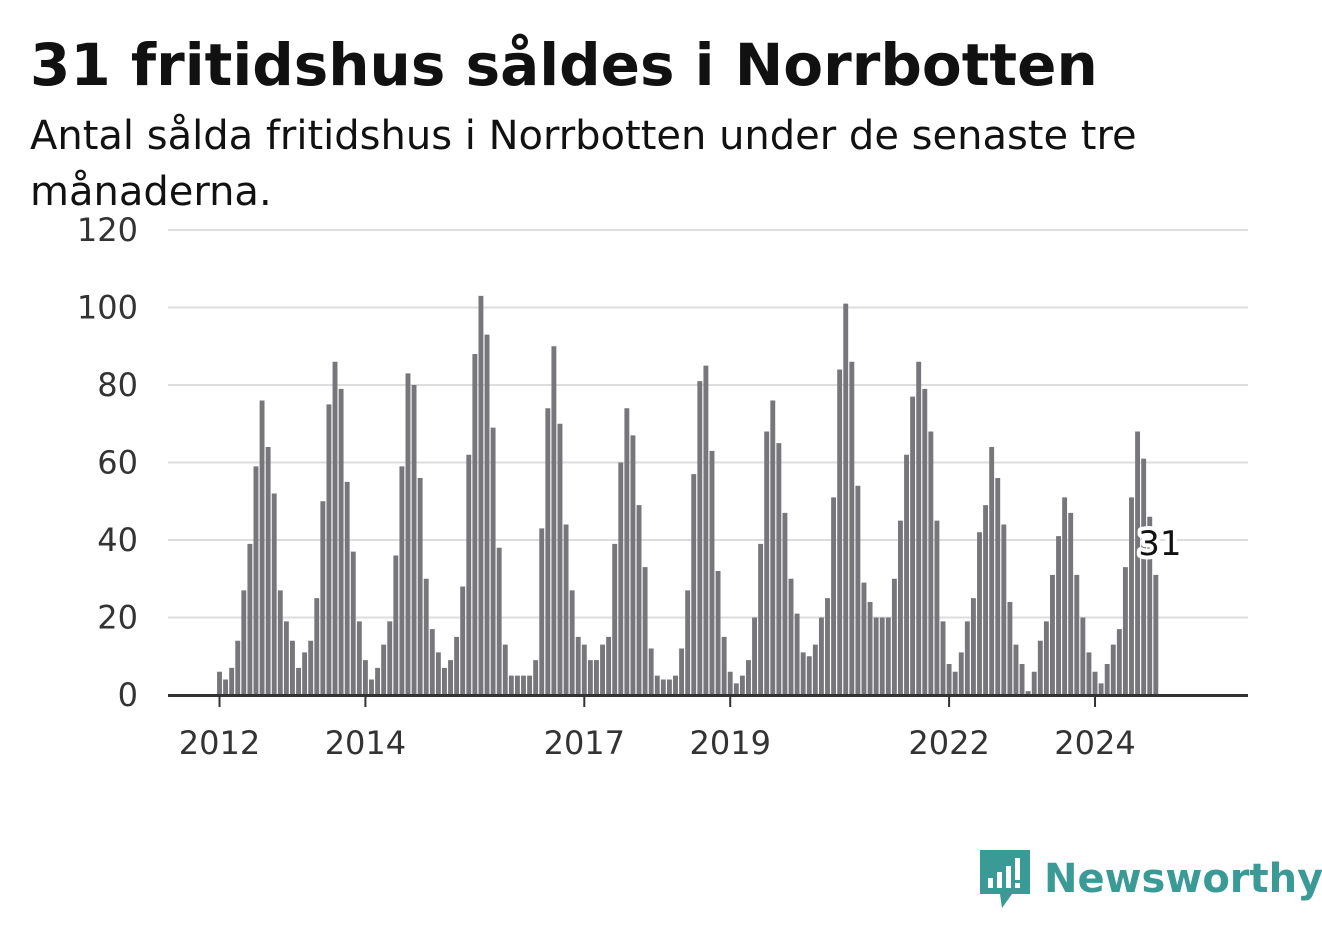 Image resolution: width=1322 pixels, height=939 pixels. I want to click on x-tick-label: 2012, so click(219, 743).